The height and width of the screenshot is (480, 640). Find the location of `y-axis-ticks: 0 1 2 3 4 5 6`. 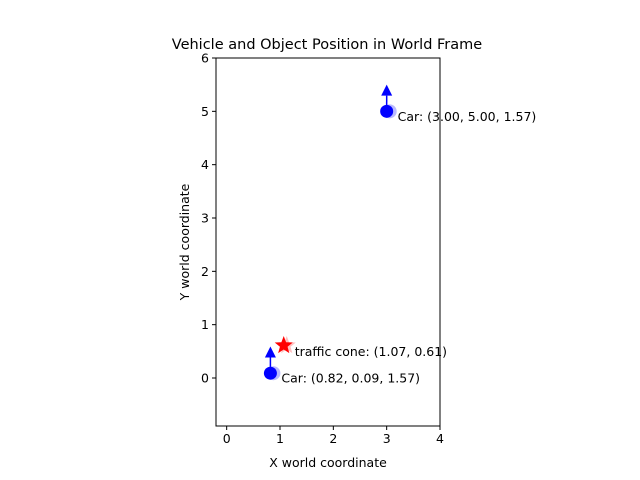

y-axis-ticks: 0 1 2 3 4 5 6 is located at coordinates (208, 218).